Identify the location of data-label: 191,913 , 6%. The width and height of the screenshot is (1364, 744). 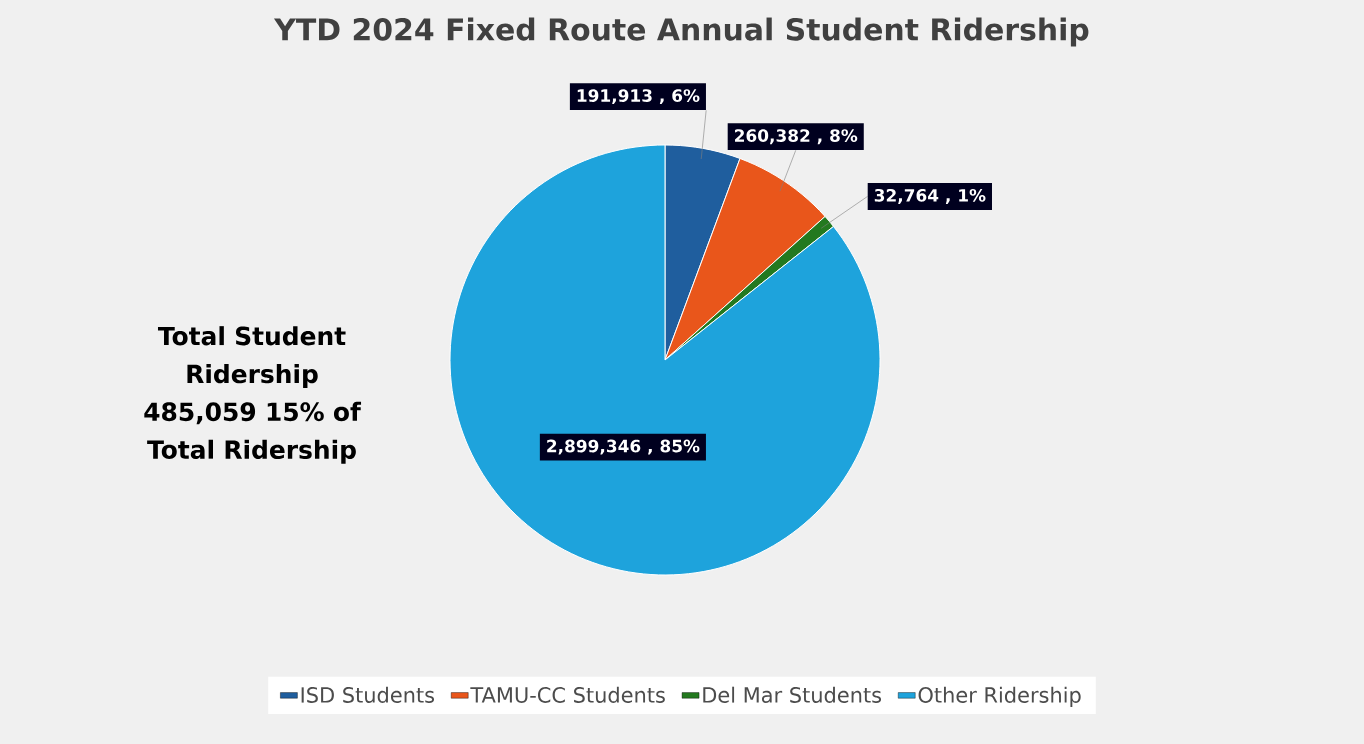
(638, 97).